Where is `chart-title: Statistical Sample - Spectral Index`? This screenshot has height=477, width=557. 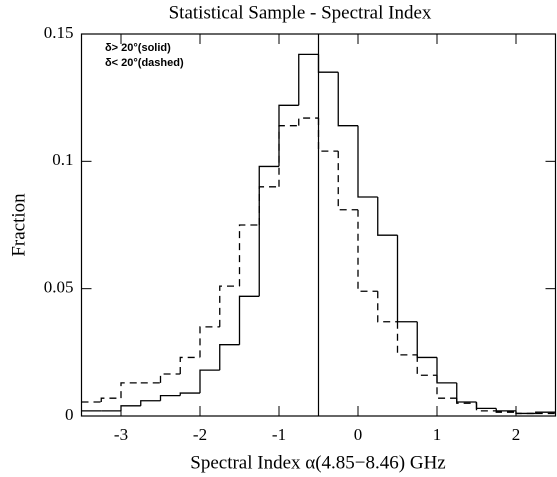 chart-title: Statistical Sample - Spectral Index is located at coordinates (300, 12).